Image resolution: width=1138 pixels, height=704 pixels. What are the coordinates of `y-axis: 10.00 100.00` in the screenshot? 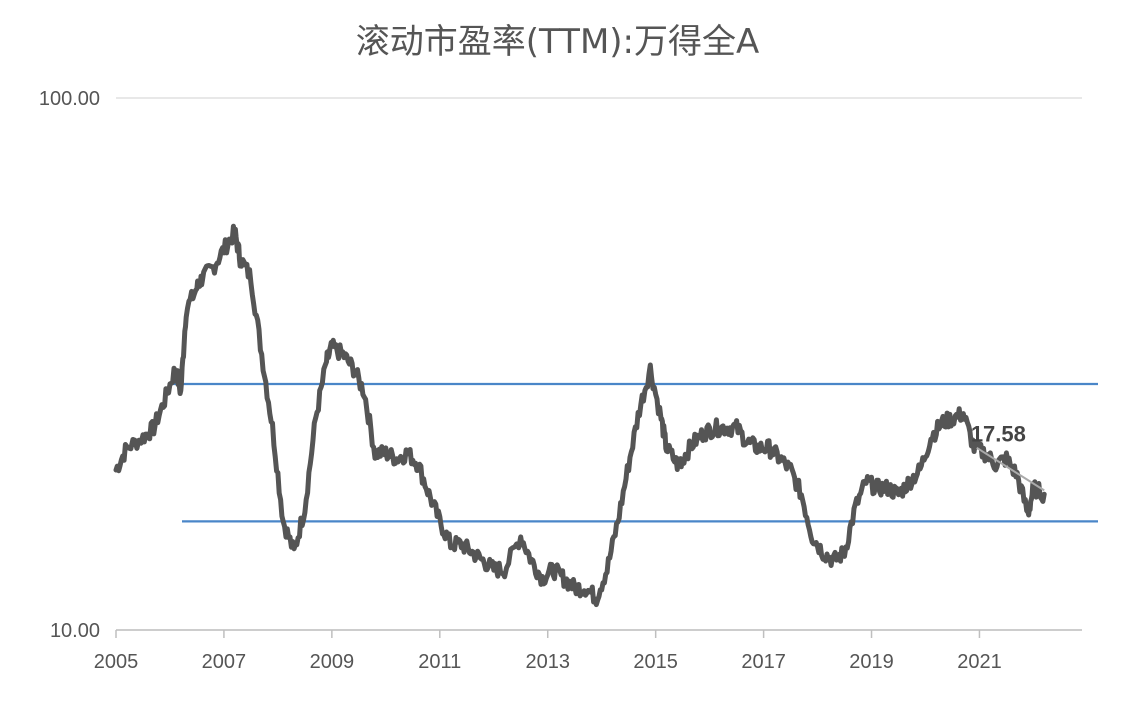 It's located at (69, 365).